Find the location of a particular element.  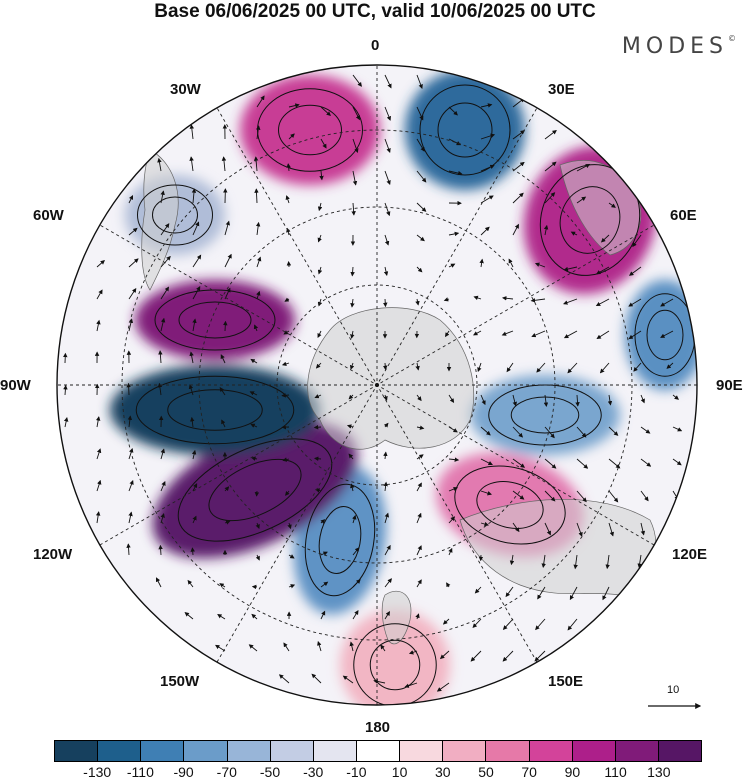

label-60w: 60W is located at coordinates (48, 215).